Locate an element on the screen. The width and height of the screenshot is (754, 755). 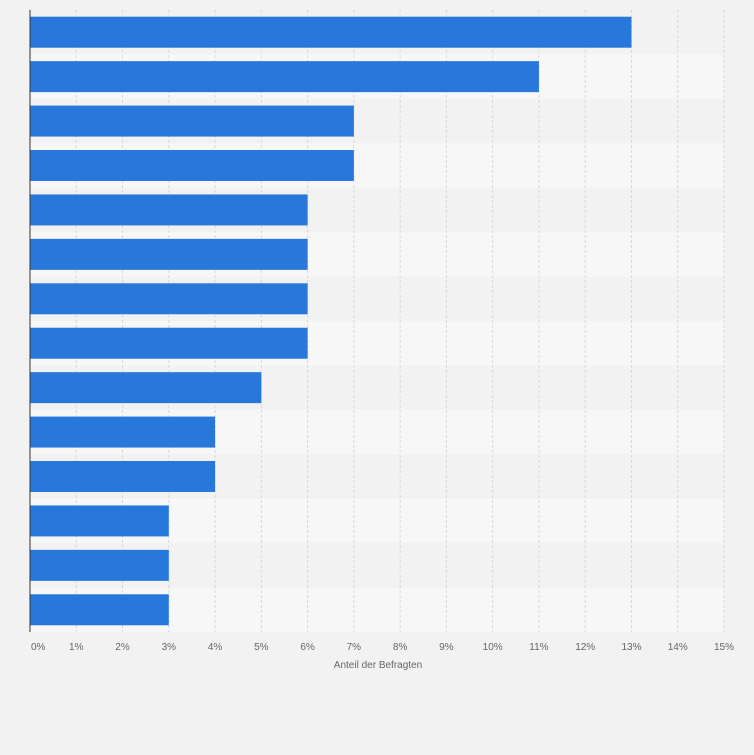
x-tick-label: 1% is located at coordinates (76, 647).